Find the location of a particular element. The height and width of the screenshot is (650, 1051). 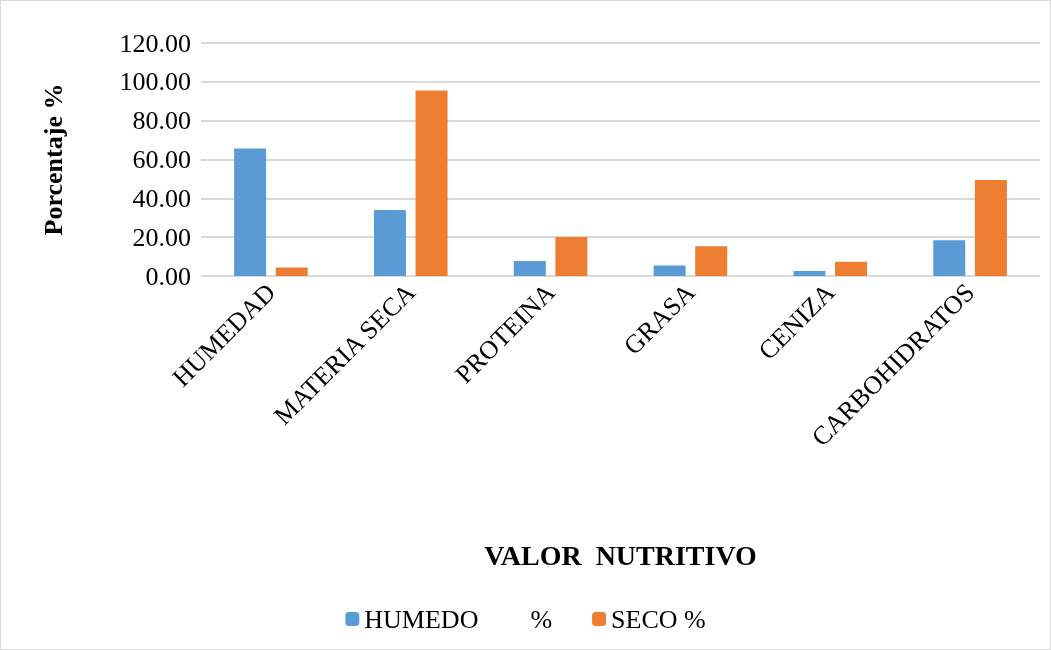

y-tick-label: 80.00 is located at coordinates (161, 121).